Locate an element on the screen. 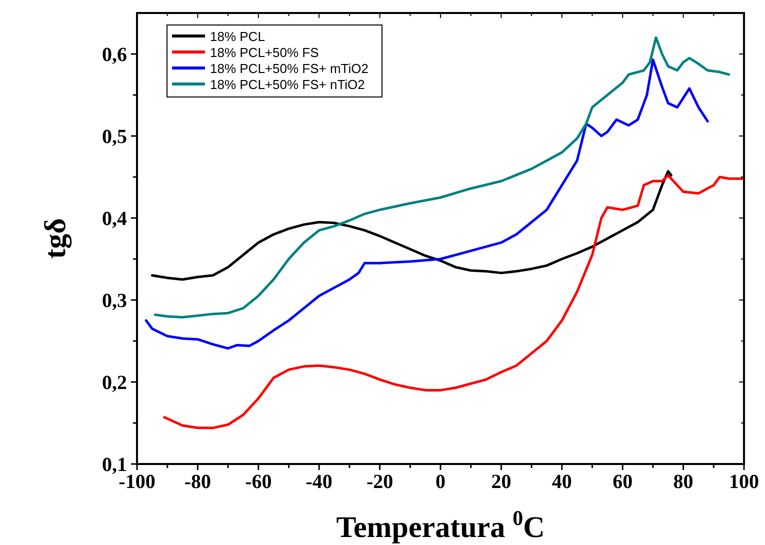  y-tick-label: 0,3 is located at coordinates (114, 301).